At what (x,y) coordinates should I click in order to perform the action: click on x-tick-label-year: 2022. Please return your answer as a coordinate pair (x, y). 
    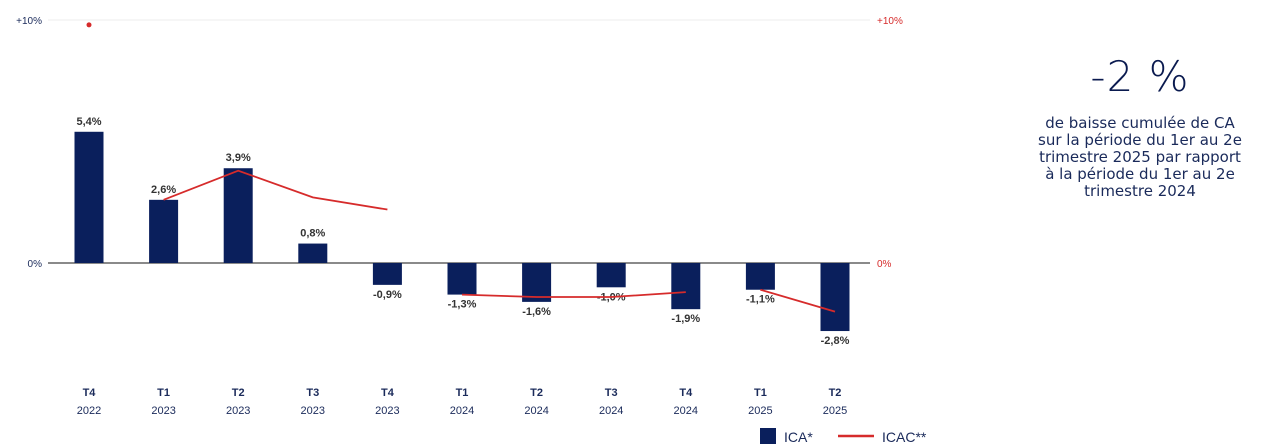
    Looking at the image, I should click on (89, 411).